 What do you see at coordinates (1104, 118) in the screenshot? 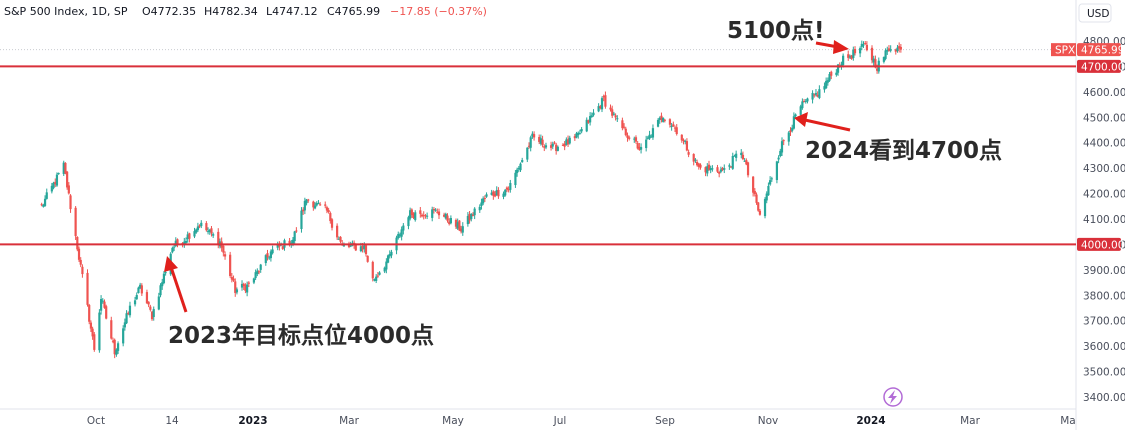
I see `y-tick-label: 4500.00` at bounding box center [1104, 118].